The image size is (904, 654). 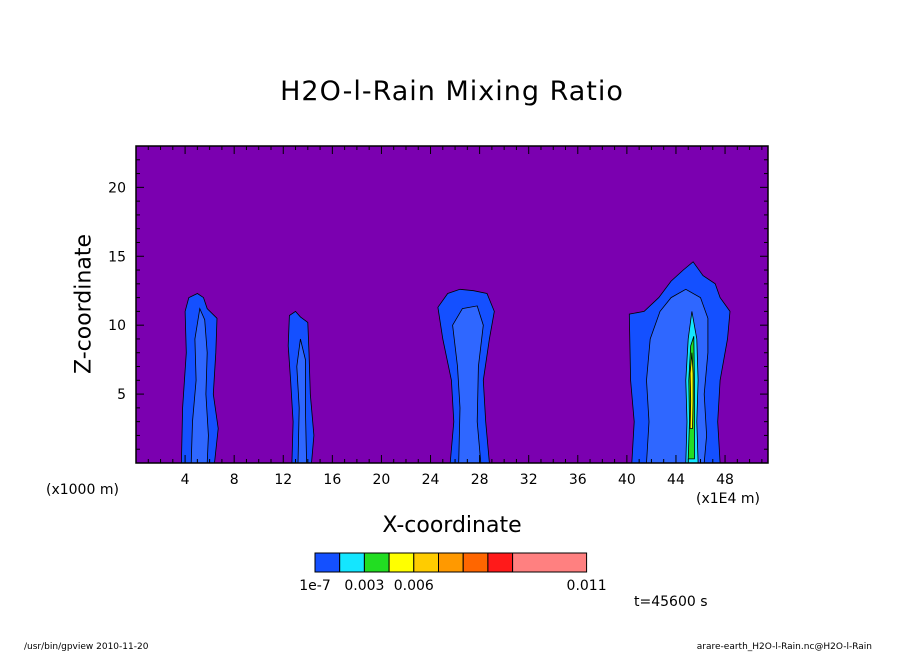 I want to click on x-unit-label: (x1000 m), so click(x=82, y=490).